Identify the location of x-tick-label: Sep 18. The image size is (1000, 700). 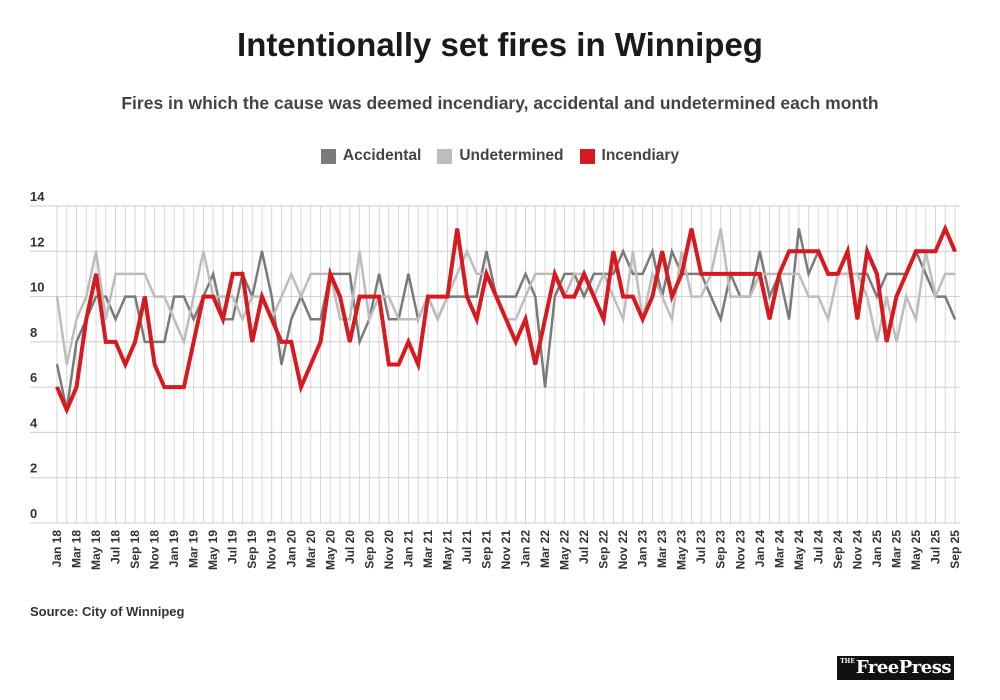
(135, 549).